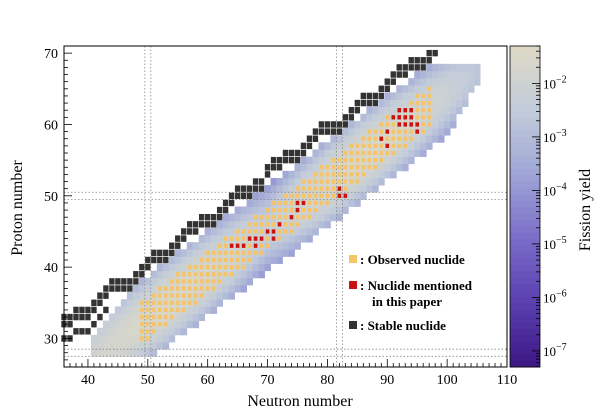  What do you see at coordinates (555, 189) in the screenshot?
I see `colorbar-tick-label: 10⁻⁴` at bounding box center [555, 189].